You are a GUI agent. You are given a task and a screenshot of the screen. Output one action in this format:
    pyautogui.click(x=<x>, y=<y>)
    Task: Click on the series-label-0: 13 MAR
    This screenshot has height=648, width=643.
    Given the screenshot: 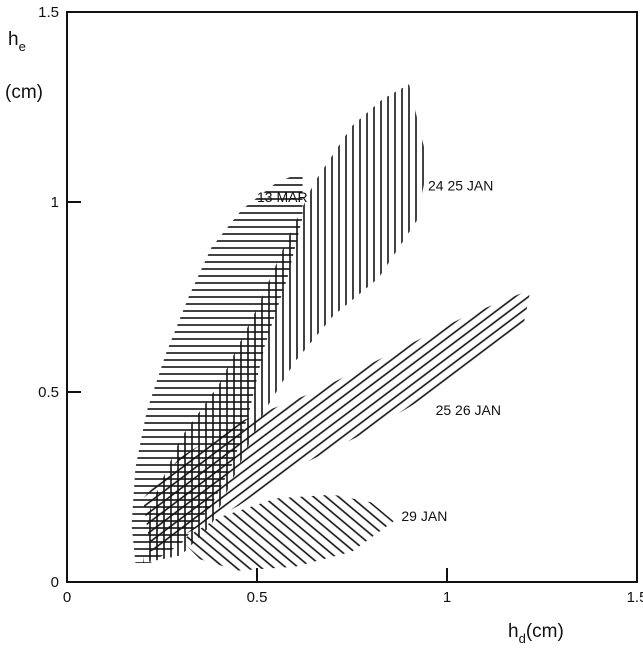 What is the action you would take?
    pyautogui.click(x=282, y=197)
    